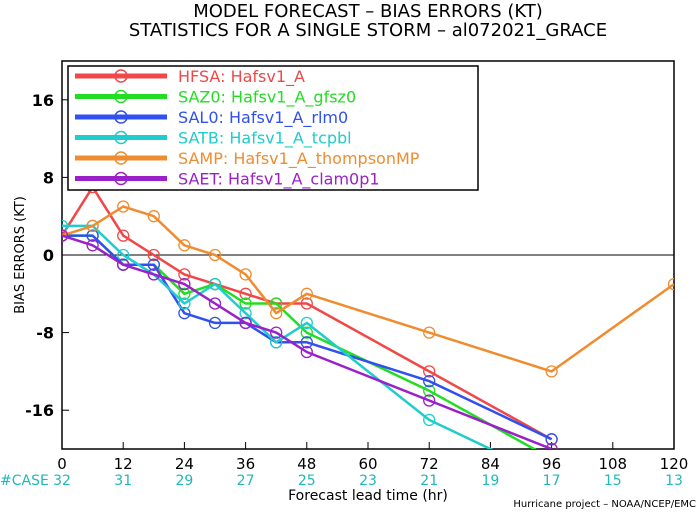 This screenshot has height=513, width=700. I want to click on case-count: 27, so click(246, 481).